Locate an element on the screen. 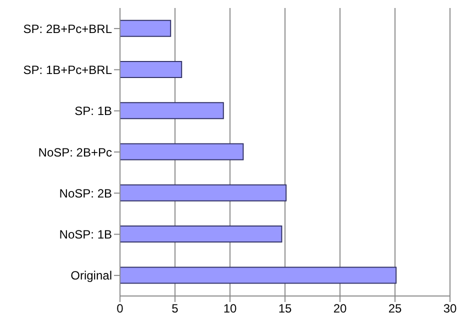 This screenshot has width=474, height=334. y-tick-label: Original is located at coordinates (91, 275).